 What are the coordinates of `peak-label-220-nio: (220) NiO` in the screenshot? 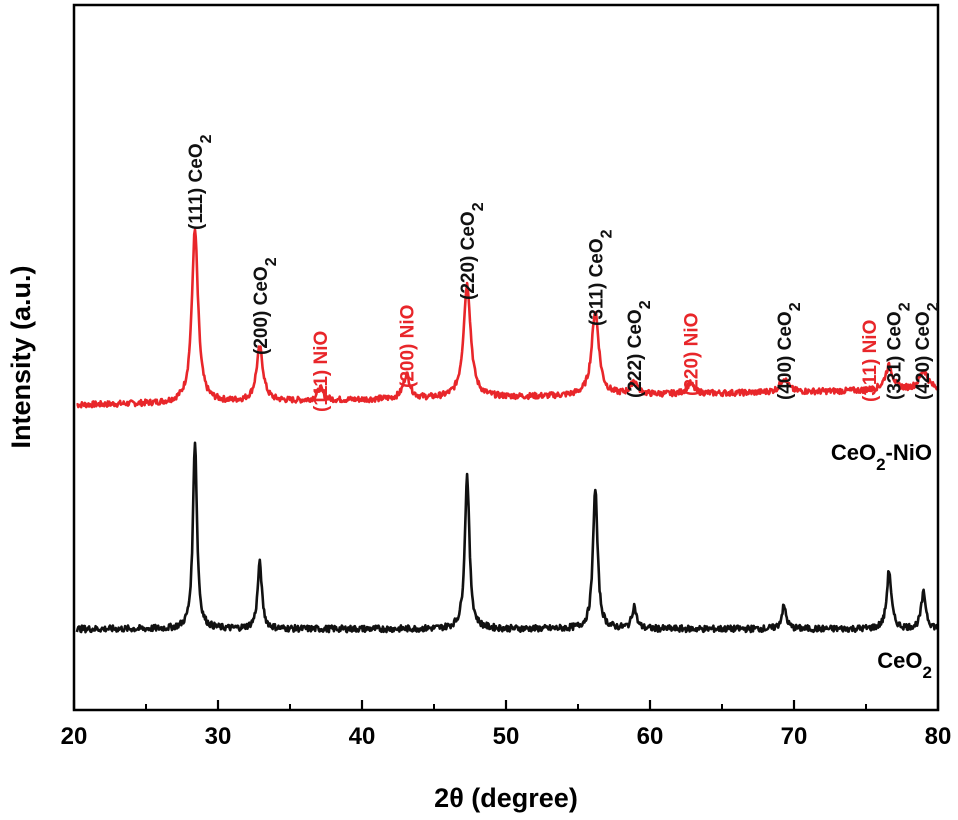 It's located at (691, 354).